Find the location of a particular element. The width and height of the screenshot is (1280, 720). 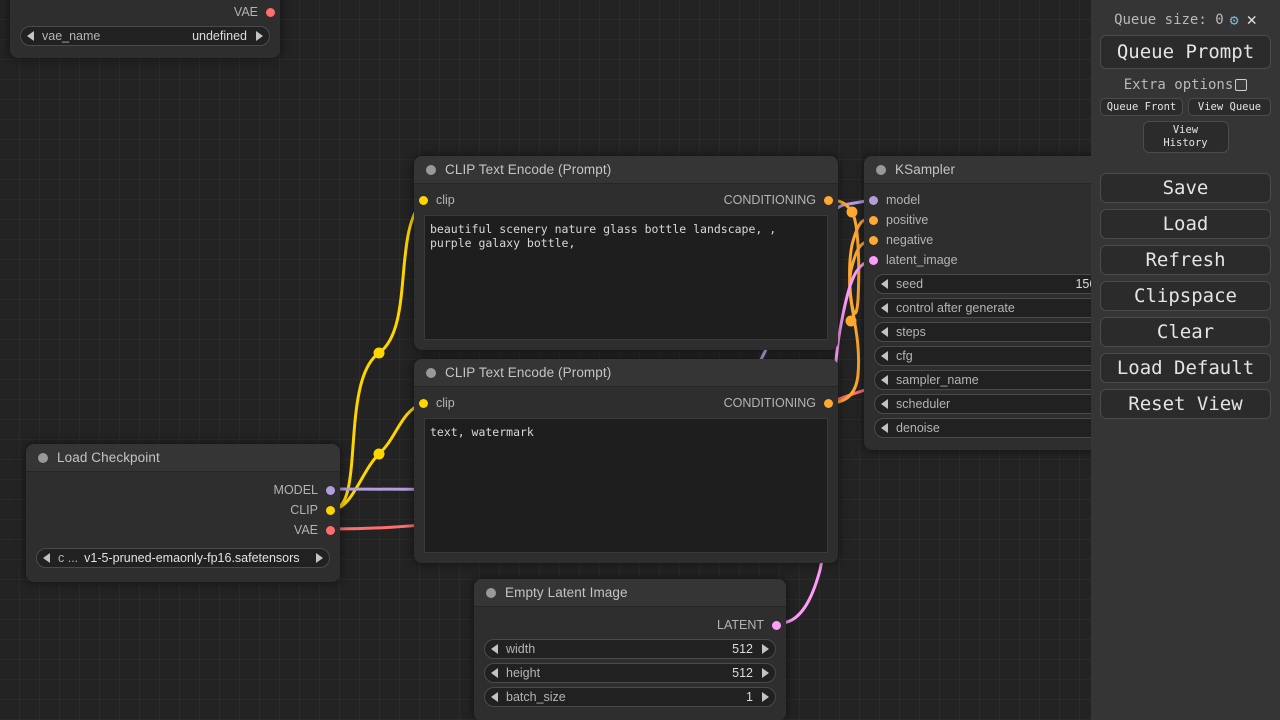

widget-scheduler: scheduler is located at coordinates (982, 404).